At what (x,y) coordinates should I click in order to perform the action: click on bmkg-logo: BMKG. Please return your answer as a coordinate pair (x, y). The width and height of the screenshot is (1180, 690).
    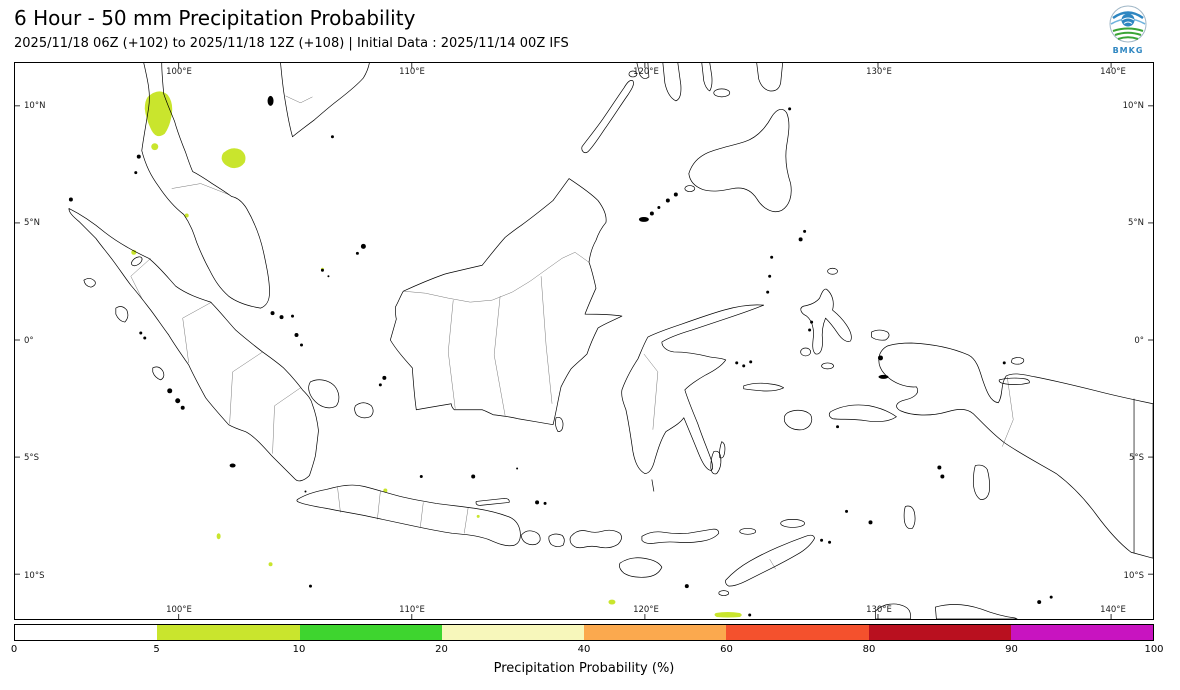
    Looking at the image, I should click on (1128, 30).